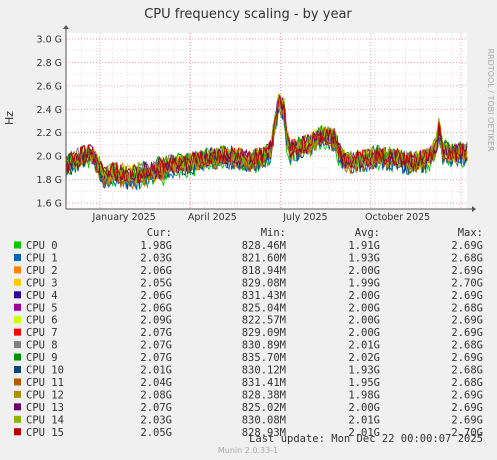 This screenshot has width=497, height=460. I want to click on legend-value-min: 818.94M, so click(264, 271).